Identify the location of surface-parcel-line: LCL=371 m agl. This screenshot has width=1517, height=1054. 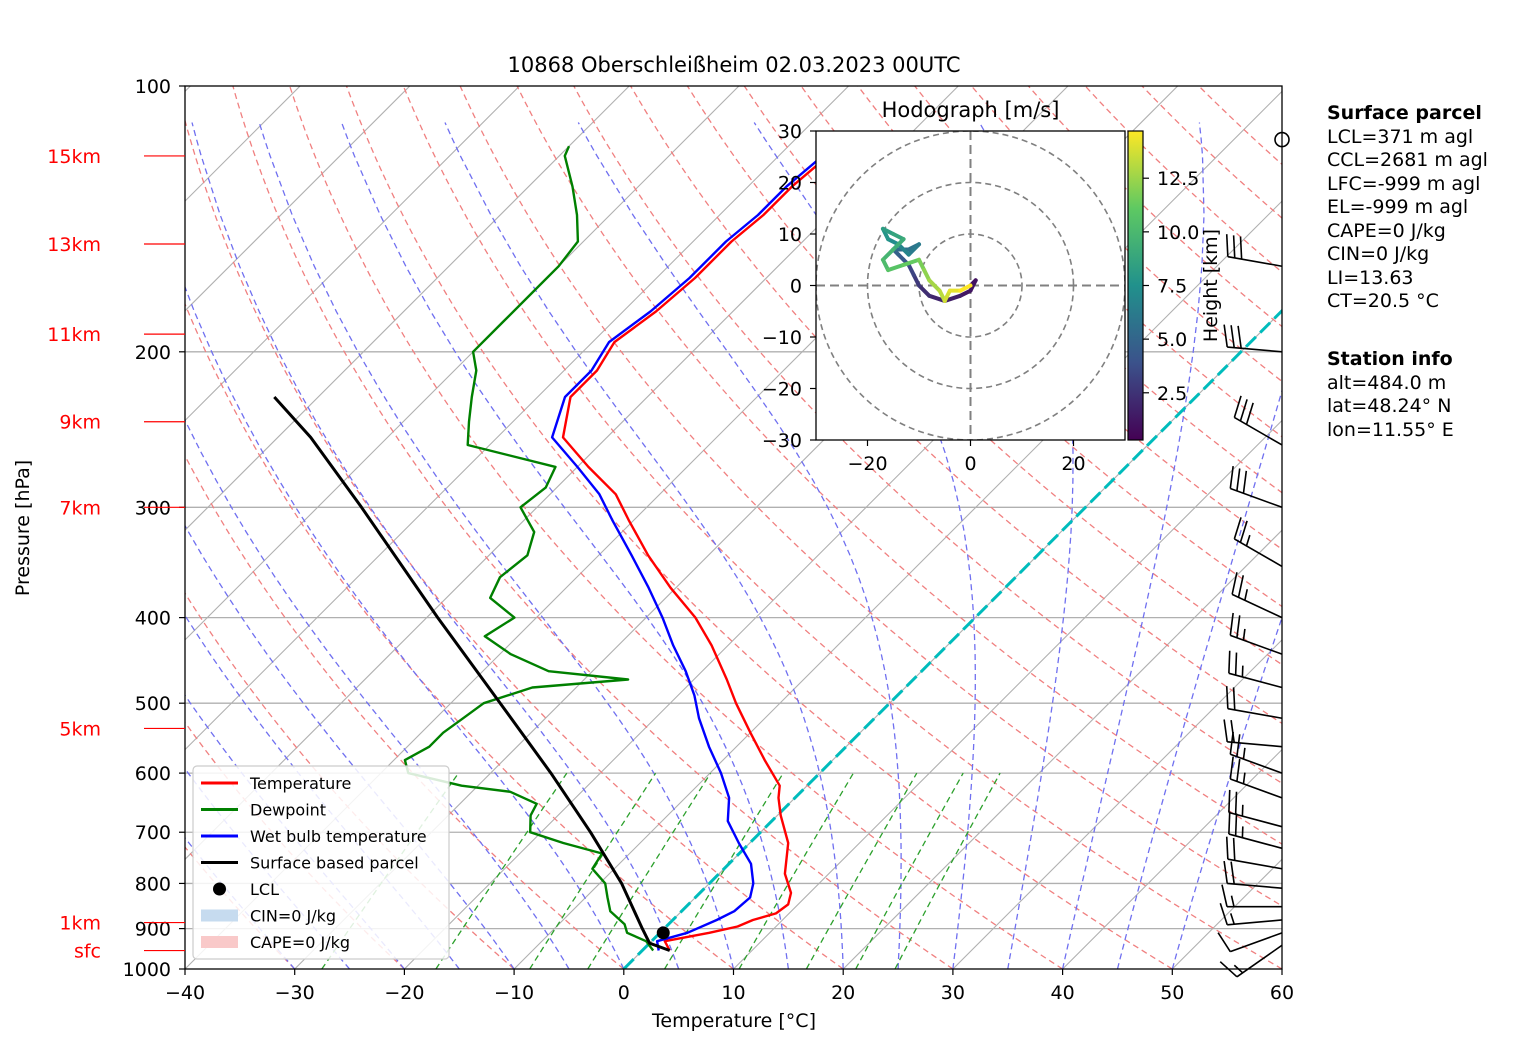
(1400, 136).